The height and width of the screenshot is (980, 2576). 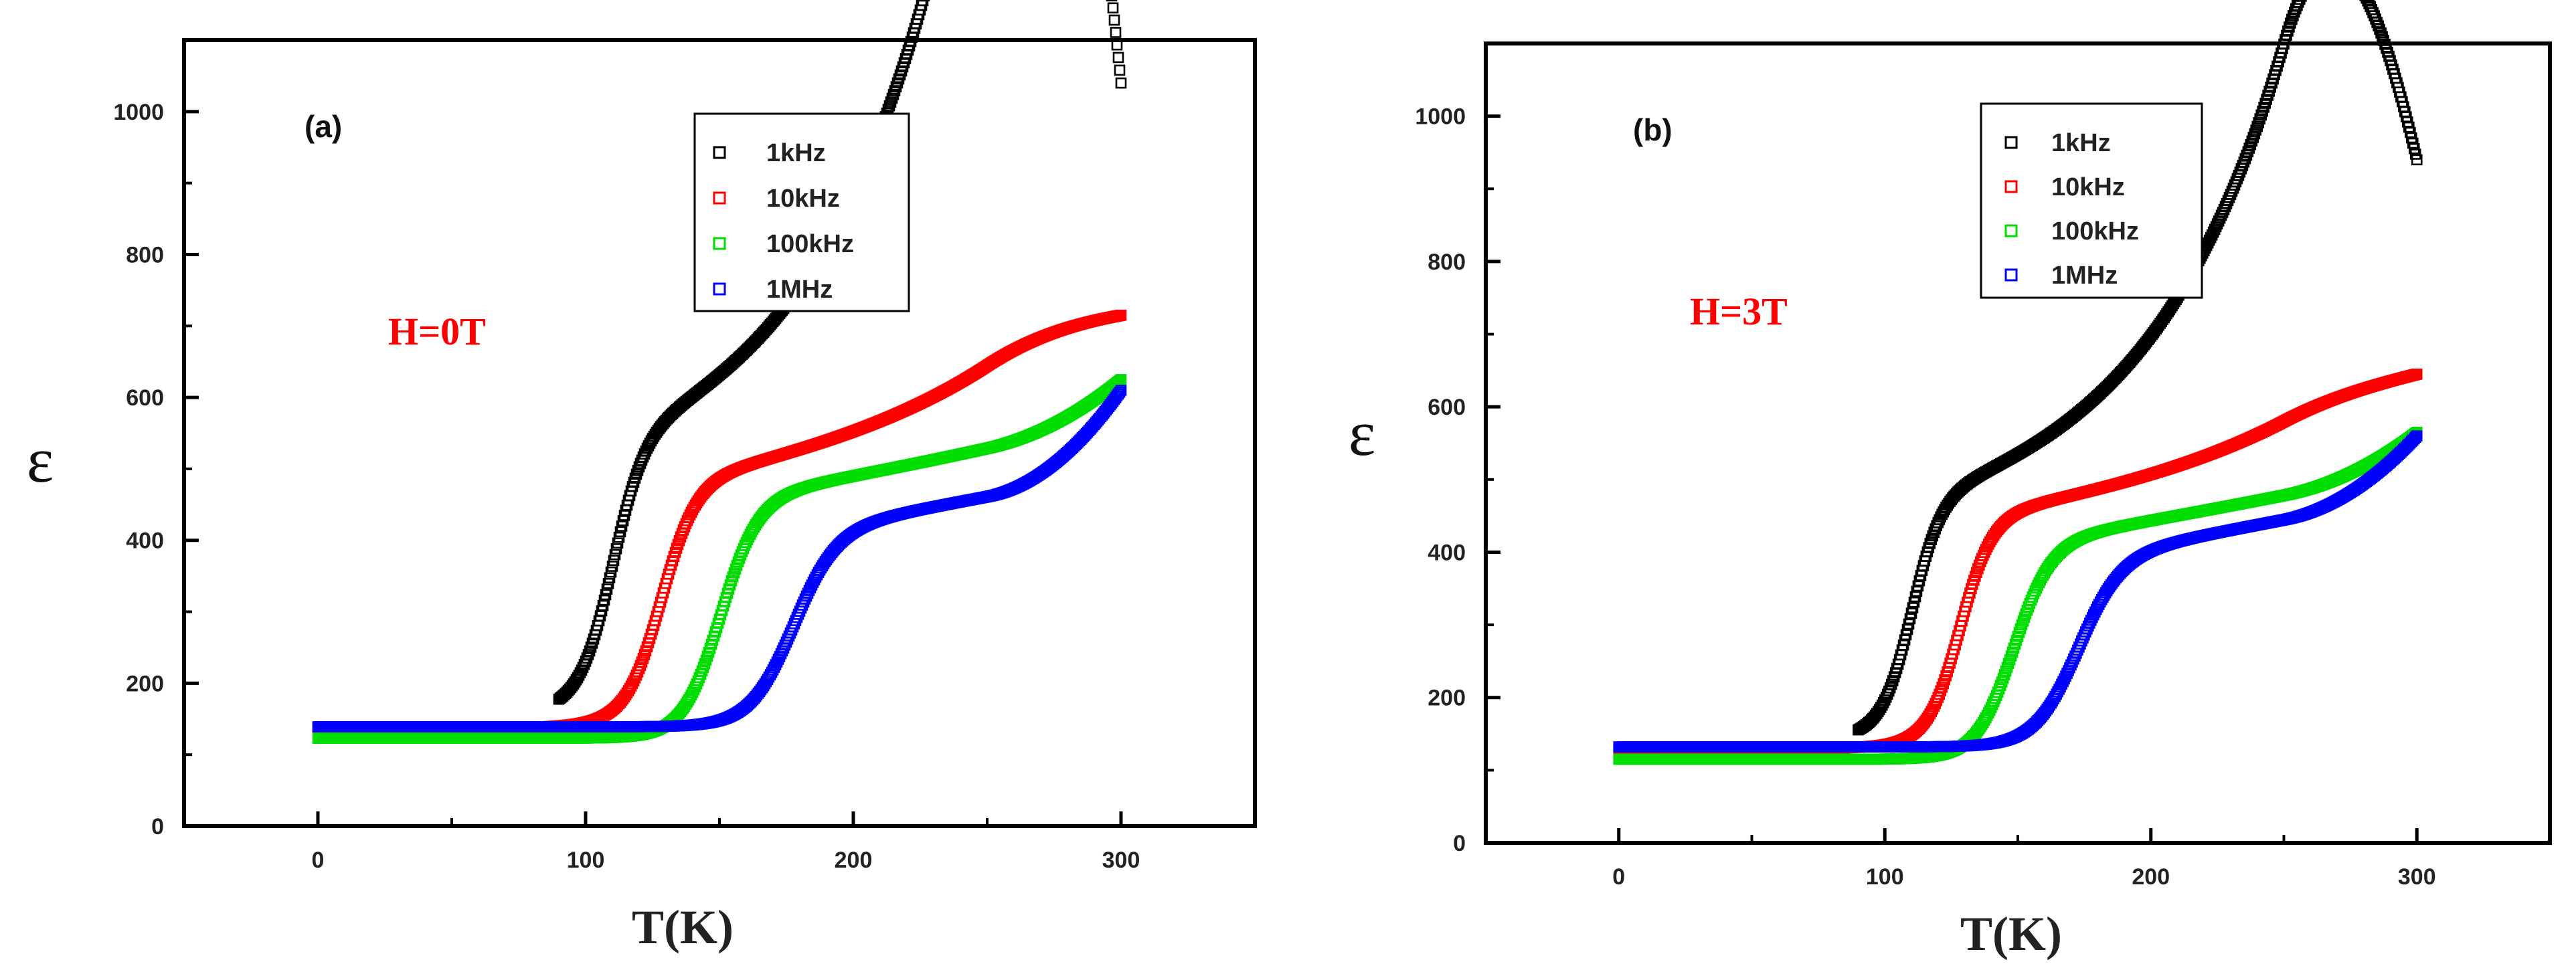 I want to click on legend-items: 1kHz 10kHz 100kHz 1MHz, so click(x=2071, y=209).